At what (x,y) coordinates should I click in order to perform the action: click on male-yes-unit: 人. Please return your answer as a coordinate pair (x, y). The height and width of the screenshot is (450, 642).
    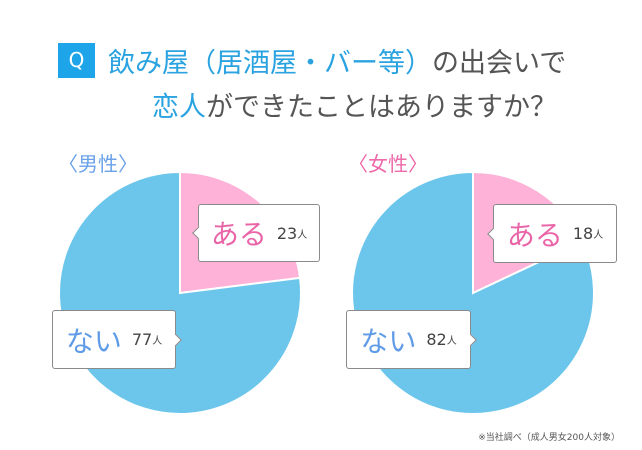
    Looking at the image, I should click on (302, 235).